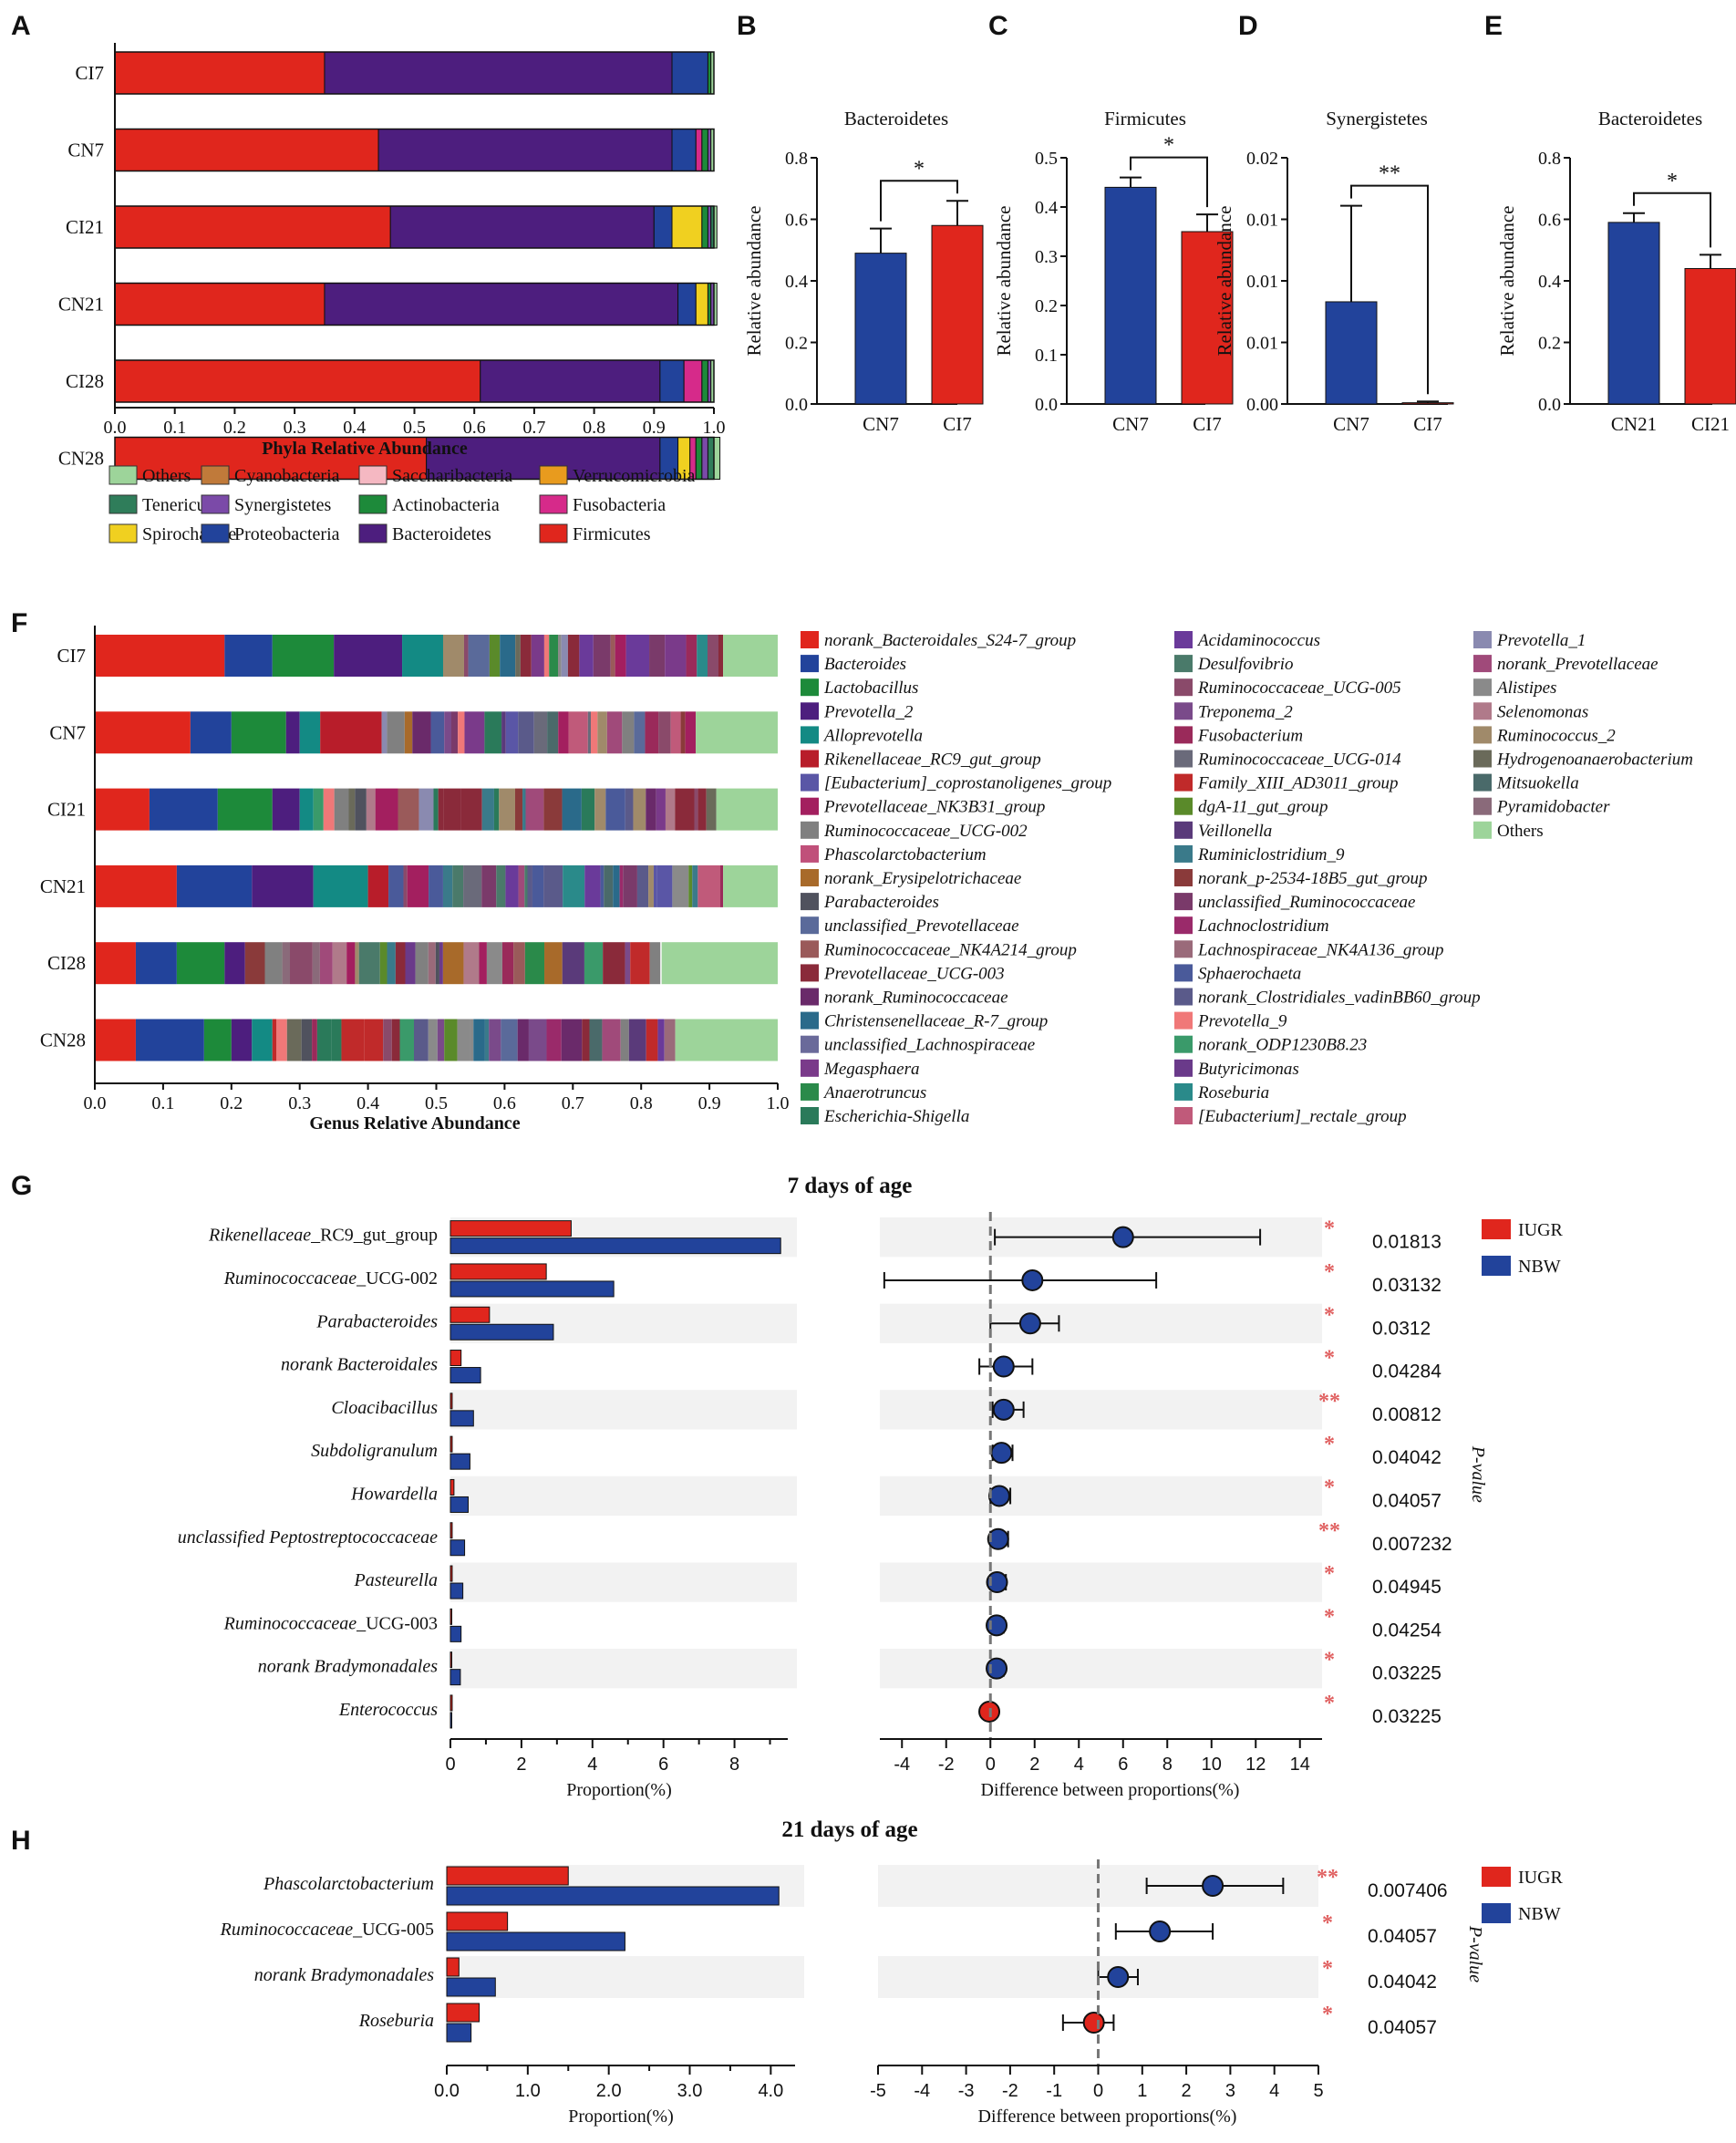  Describe the element at coordinates (354, 428) in the screenshot. I see `x-tick-label: 0.4` at that location.